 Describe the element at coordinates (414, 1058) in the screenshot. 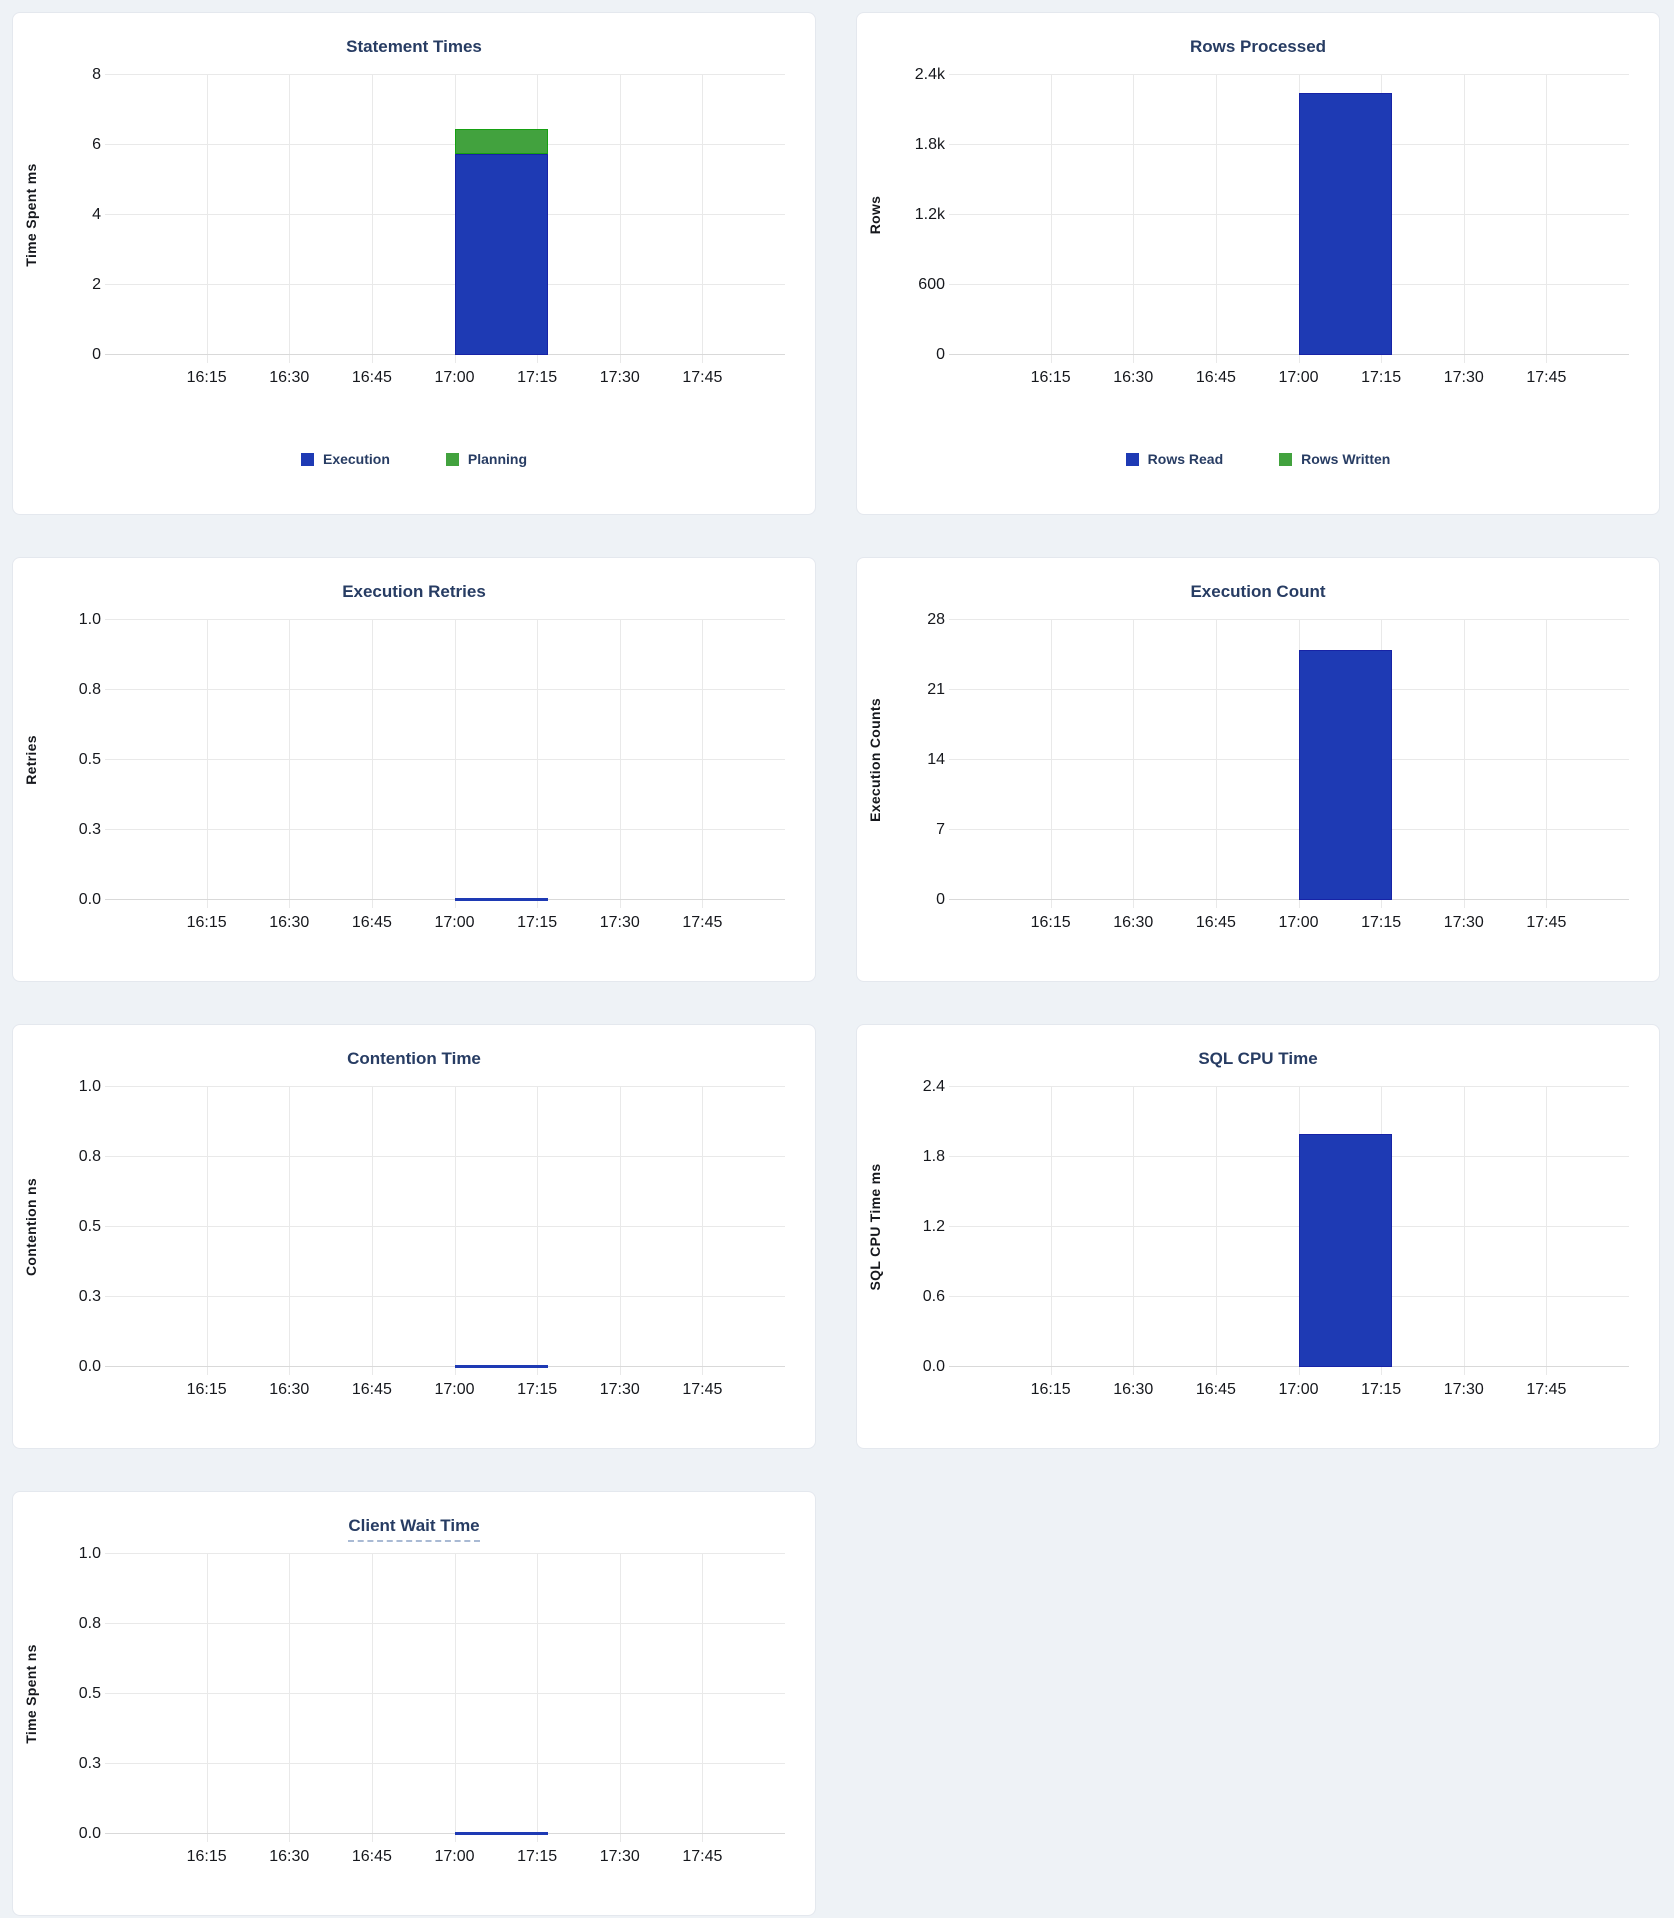

I see `chart-title-contention-time: Contention Time` at that location.